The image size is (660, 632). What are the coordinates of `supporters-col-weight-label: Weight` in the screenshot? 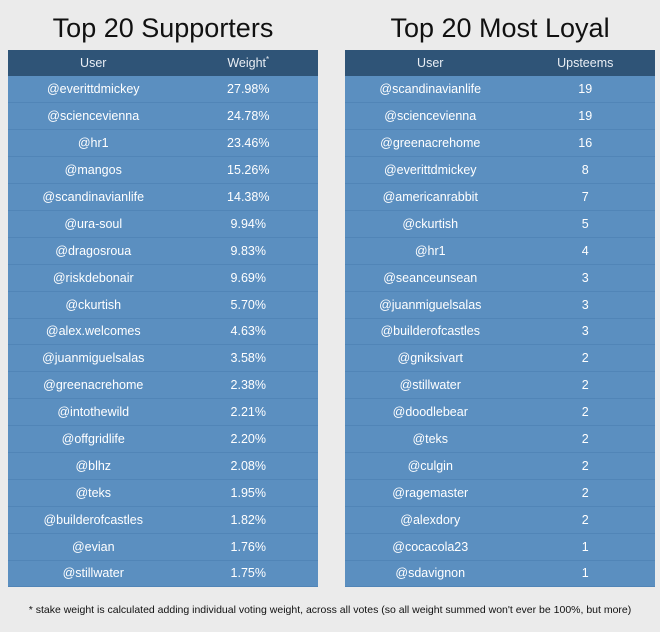 It's located at (247, 63).